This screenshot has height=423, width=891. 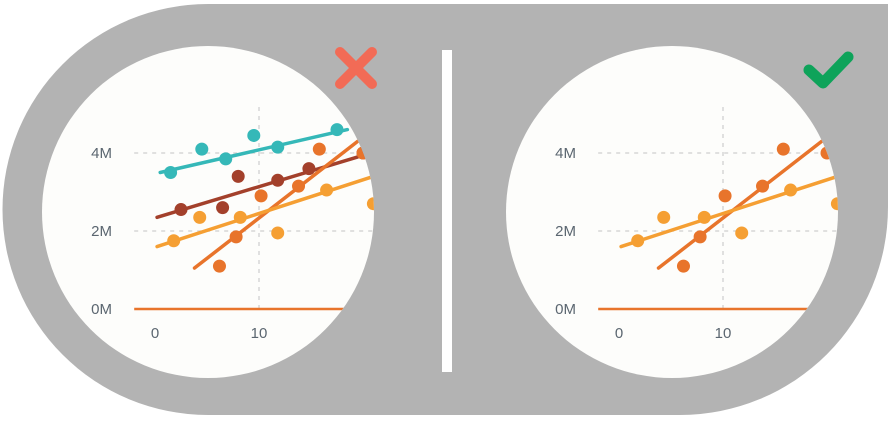 I want to click on panel-divider, so click(x=447, y=211).